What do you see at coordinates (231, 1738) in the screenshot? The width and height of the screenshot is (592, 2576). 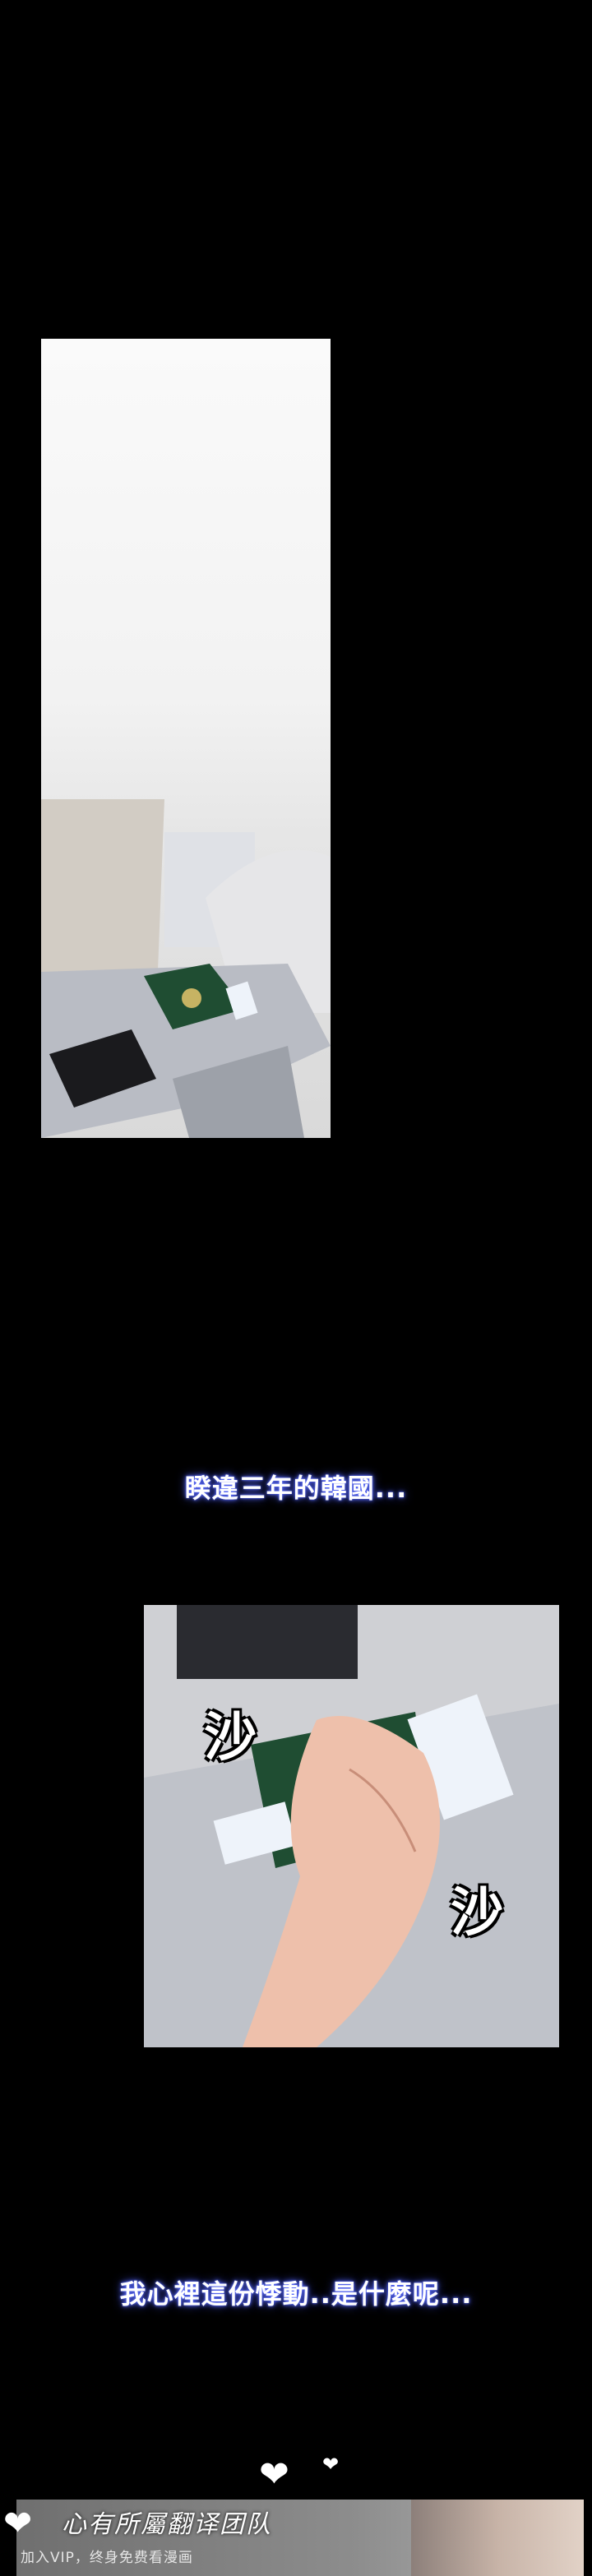 I see `sound-effect-rustle-left: 沙` at bounding box center [231, 1738].